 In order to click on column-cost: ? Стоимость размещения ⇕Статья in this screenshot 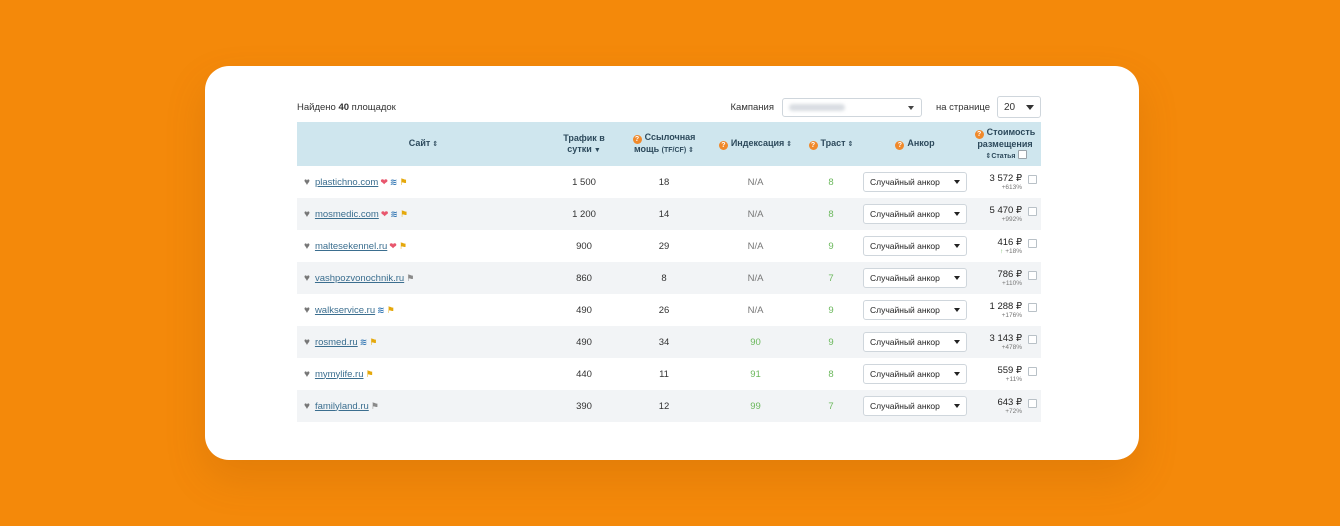, I will do `click(1005, 144)`.